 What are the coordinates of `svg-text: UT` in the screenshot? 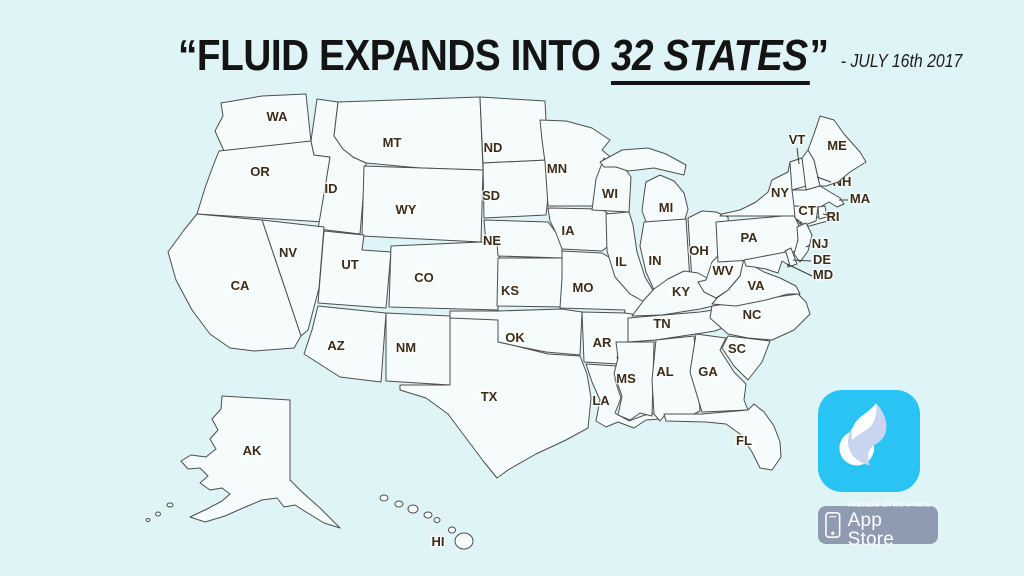 It's located at (349, 264).